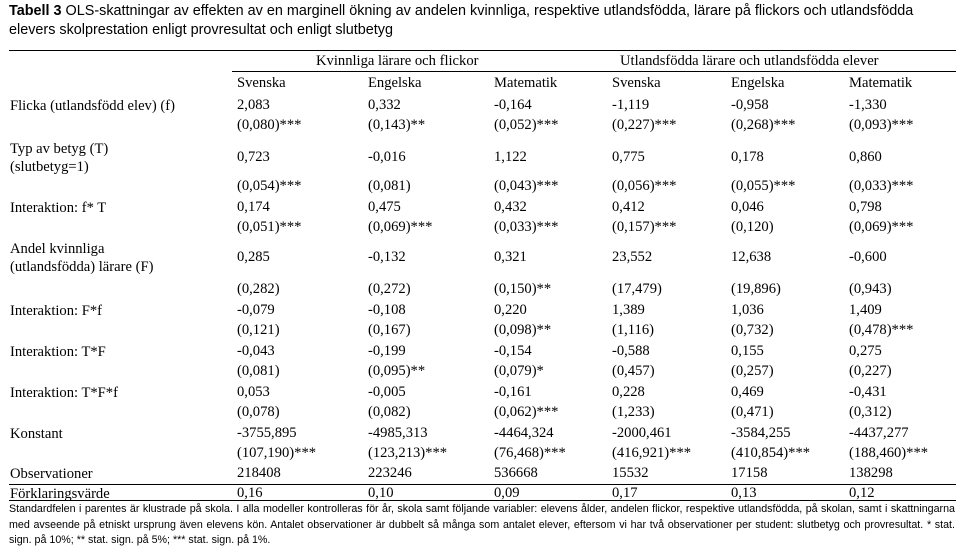 The height and width of the screenshot is (556, 959). I want to click on std-error-cell: (0,121), so click(258, 330).